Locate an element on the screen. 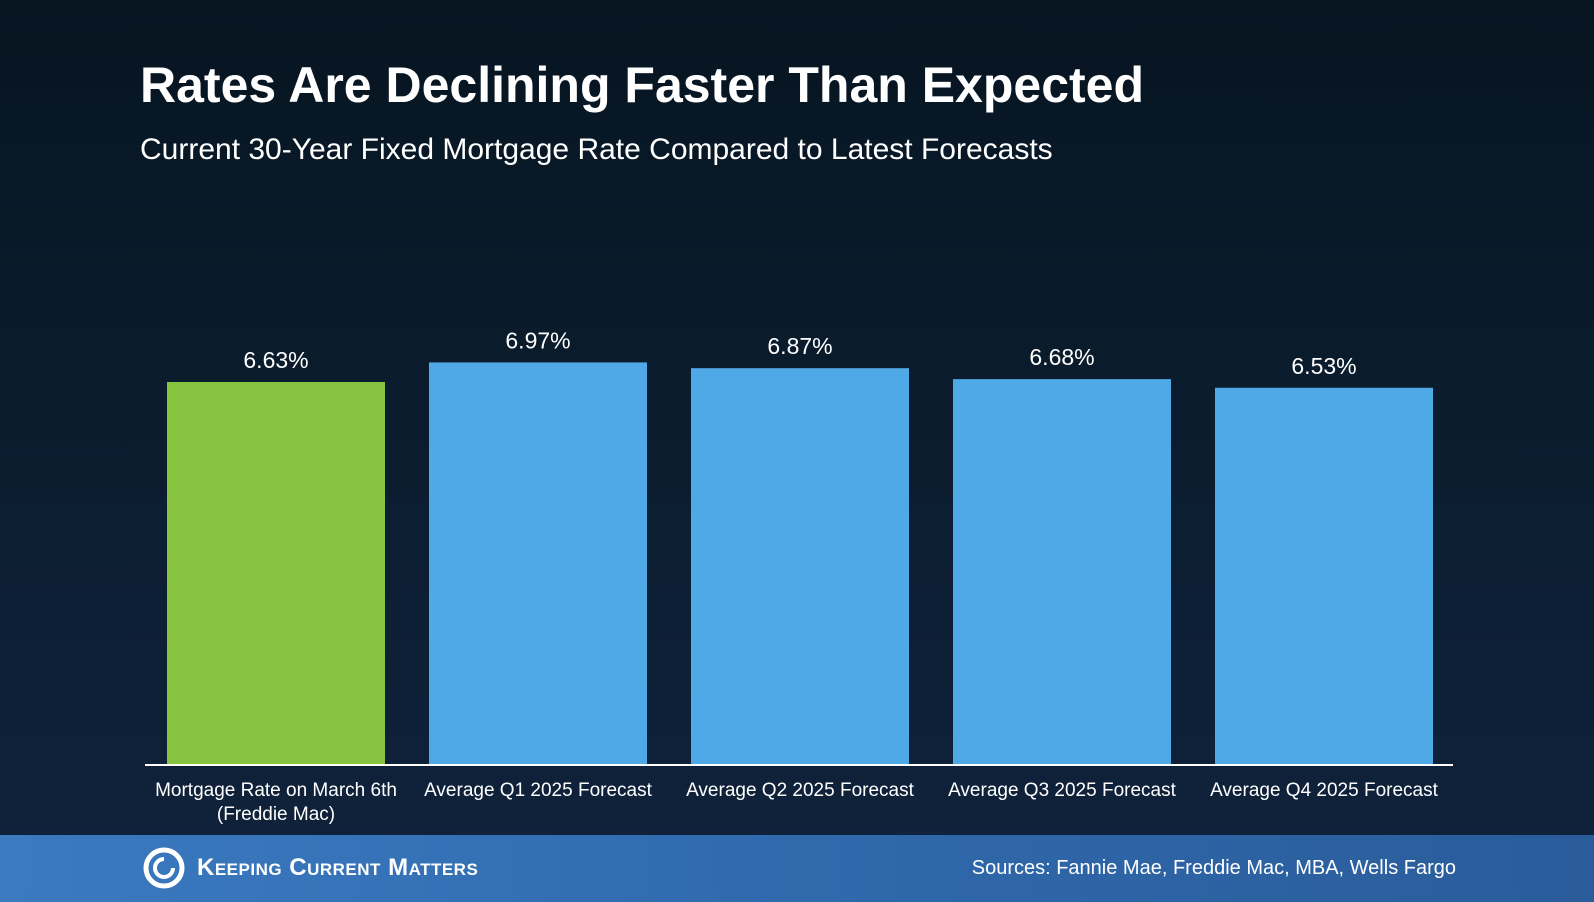 The height and width of the screenshot is (902, 1594). brand-name: Keeping Current Matters is located at coordinates (338, 867).